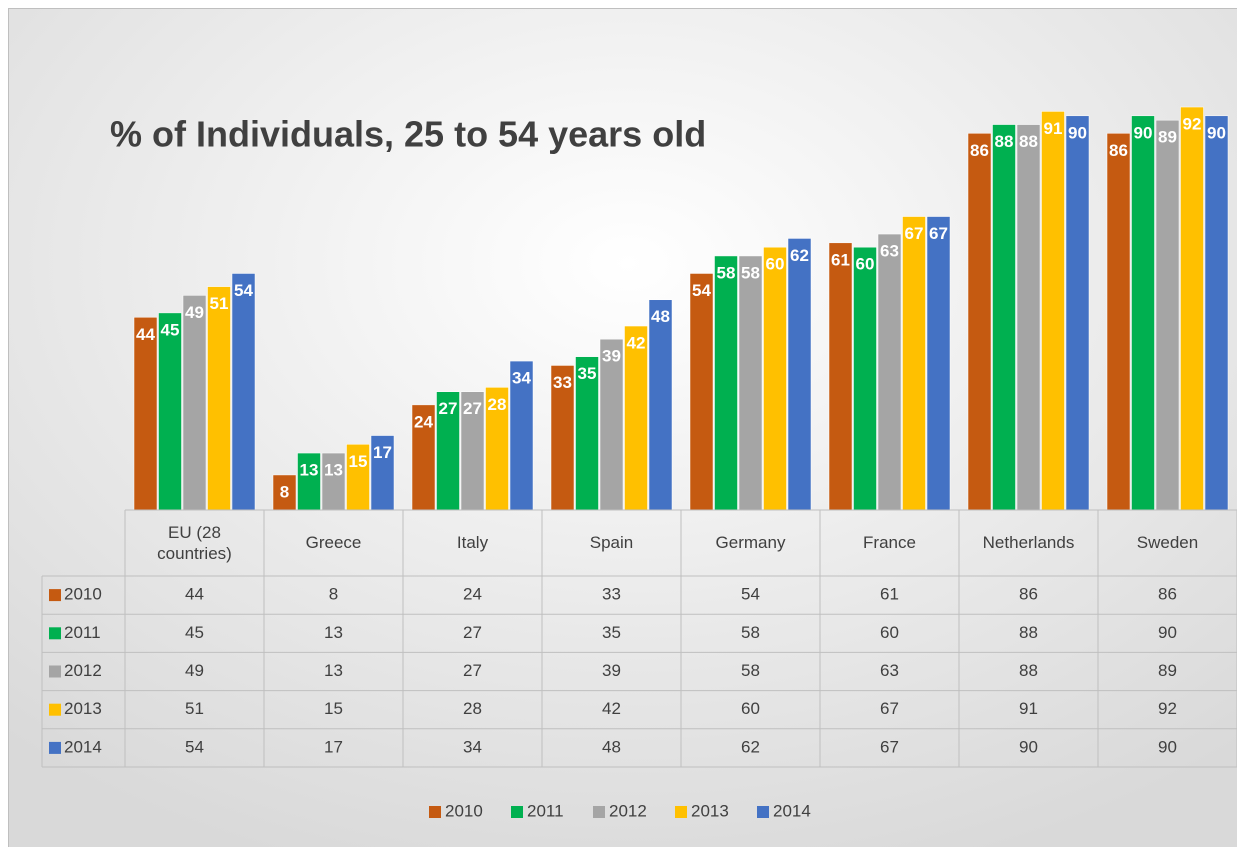  What do you see at coordinates (611, 670) in the screenshot?
I see `table-cell: 39` at bounding box center [611, 670].